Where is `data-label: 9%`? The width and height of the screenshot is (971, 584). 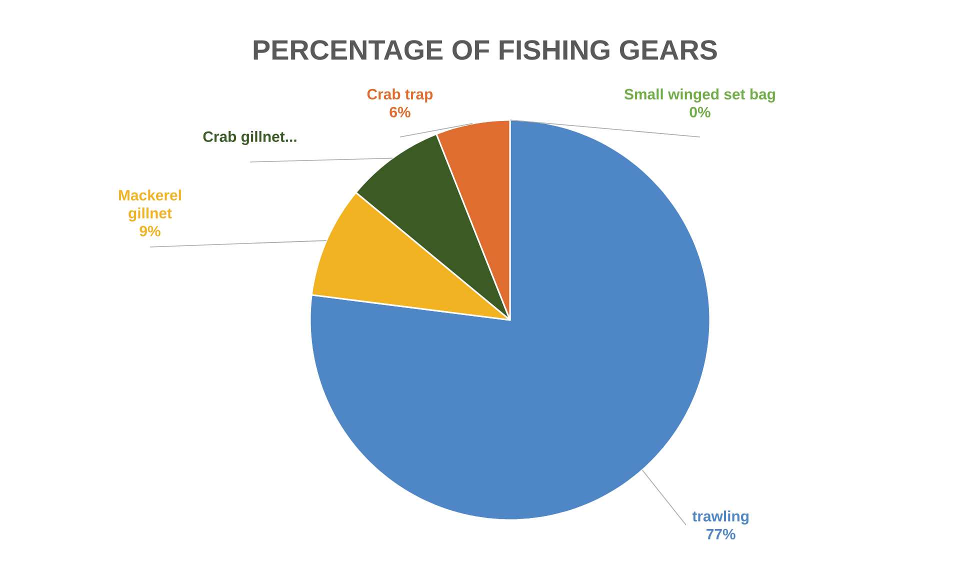
data-label: 9% is located at coordinates (150, 231).